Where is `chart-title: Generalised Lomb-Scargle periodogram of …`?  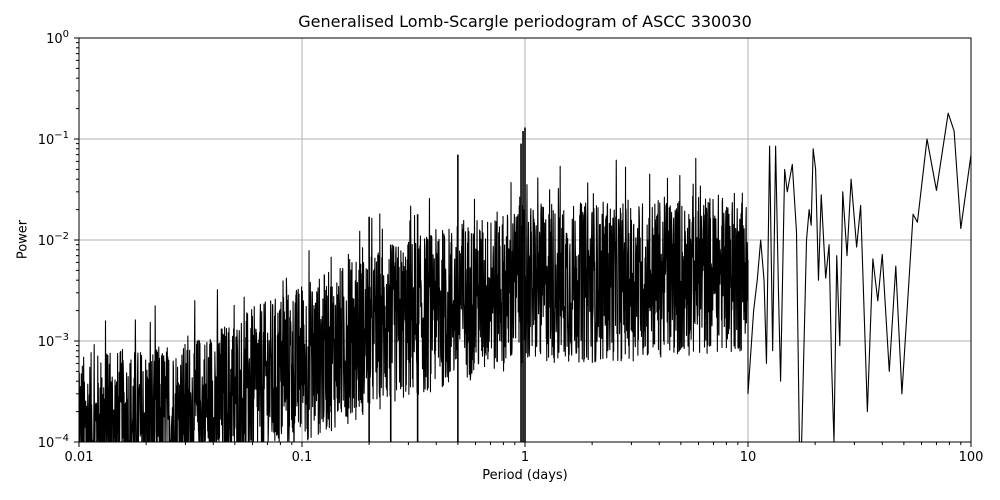
chart-title: Generalised Lomb-Scargle periodogram of … is located at coordinates (525, 21).